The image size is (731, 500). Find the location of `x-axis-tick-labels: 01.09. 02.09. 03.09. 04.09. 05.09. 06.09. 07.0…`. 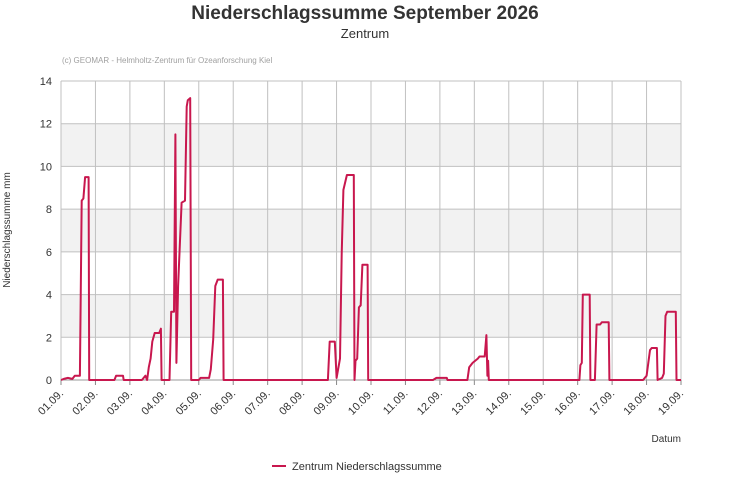

x-axis-tick-labels: 01.09. 02.09. 03.09. 04.09. 05.09. 06.09. 07.0… is located at coordinates (361, 403).